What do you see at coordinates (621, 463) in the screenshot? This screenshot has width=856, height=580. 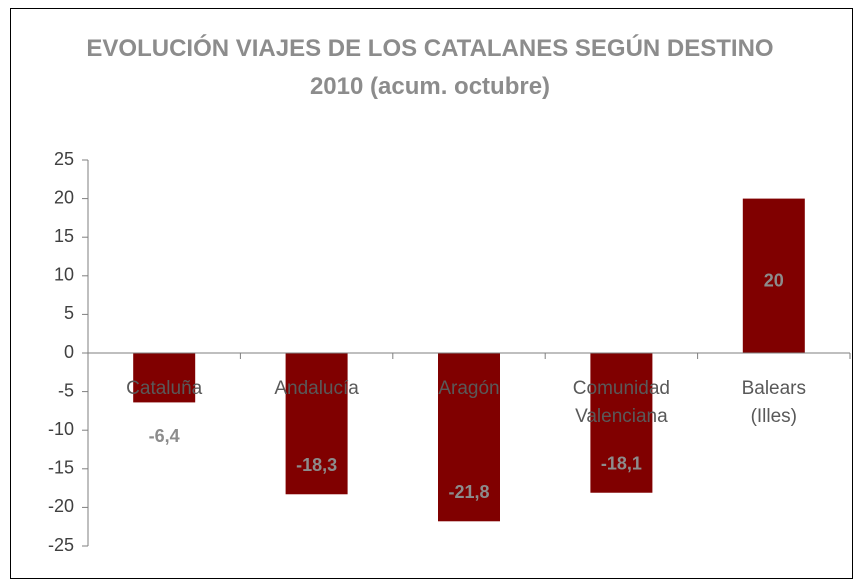 I see `data-label: -18,1` at bounding box center [621, 463].